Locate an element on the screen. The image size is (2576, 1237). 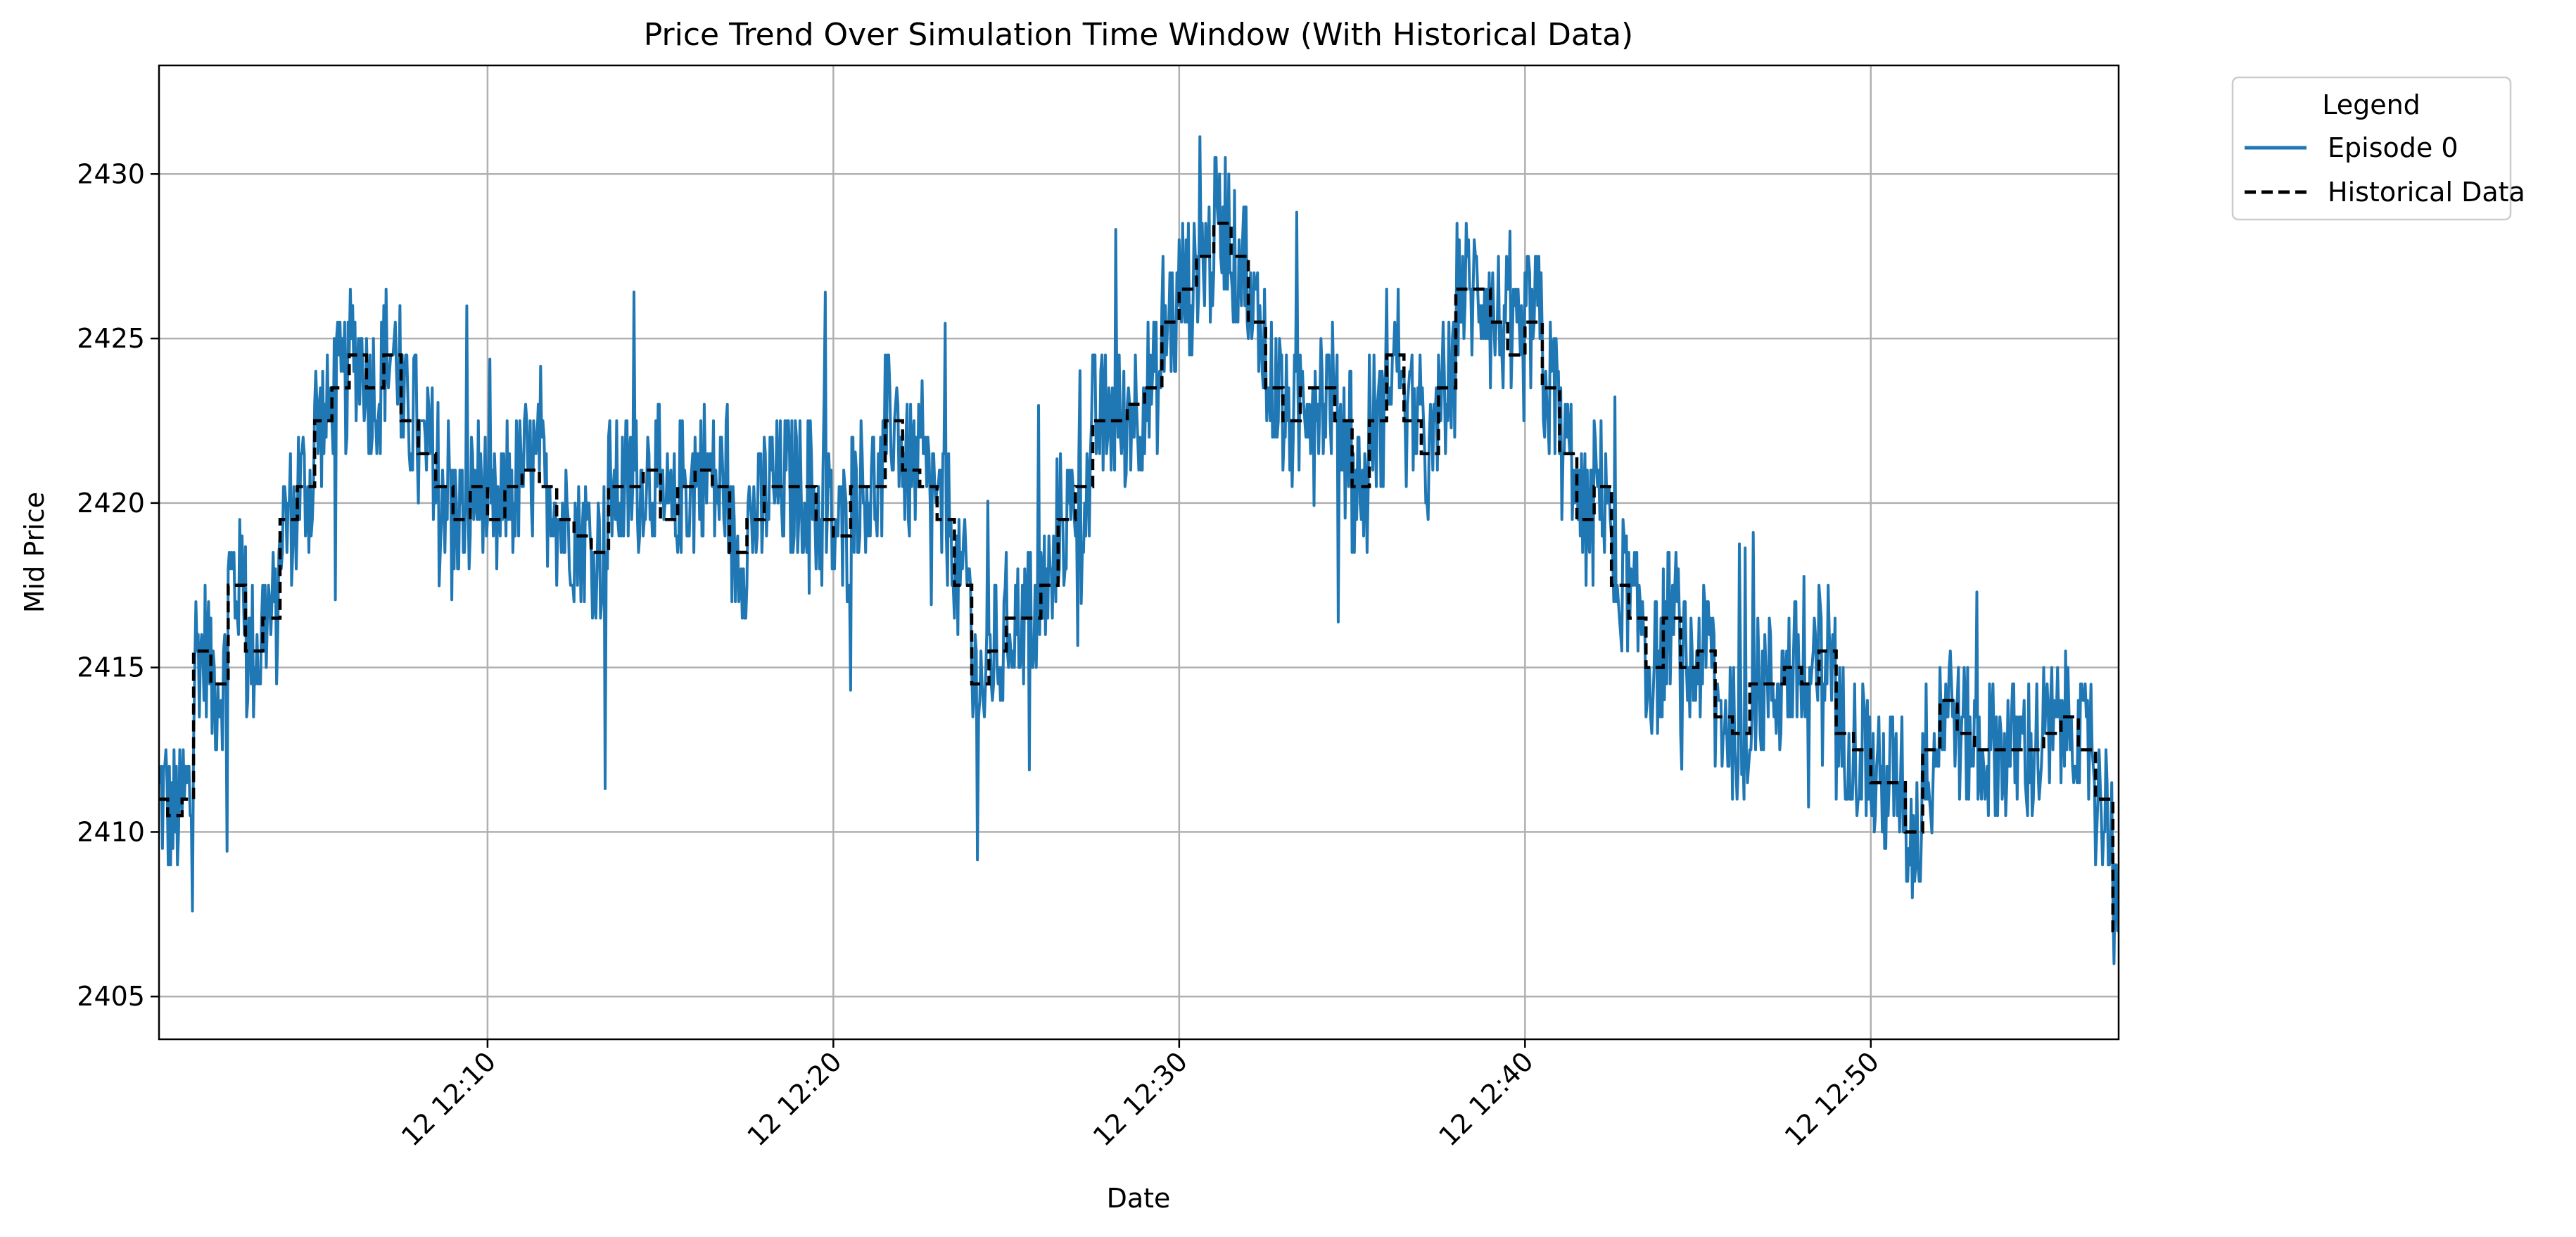
y-tick-label: 2425 is located at coordinates (111, 338).